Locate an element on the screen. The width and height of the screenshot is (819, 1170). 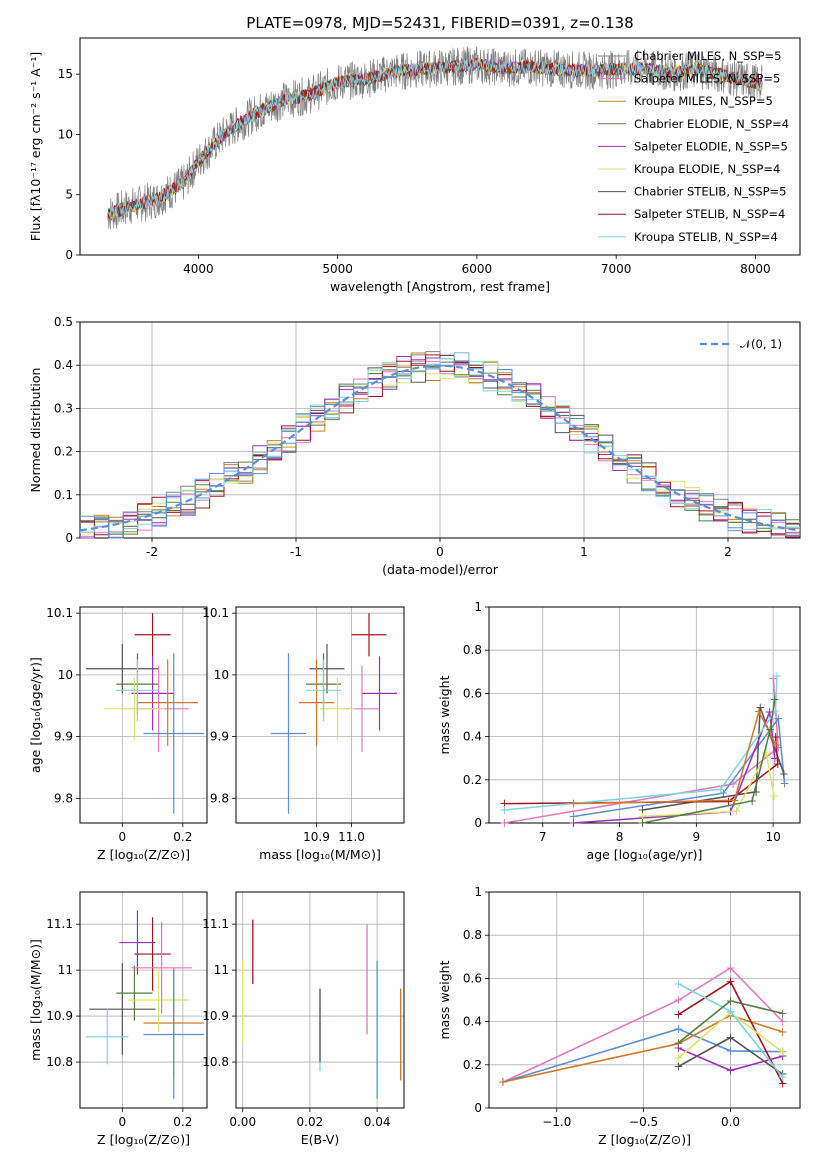
y-tick-label: 10.8 is located at coordinates (59, 1062).